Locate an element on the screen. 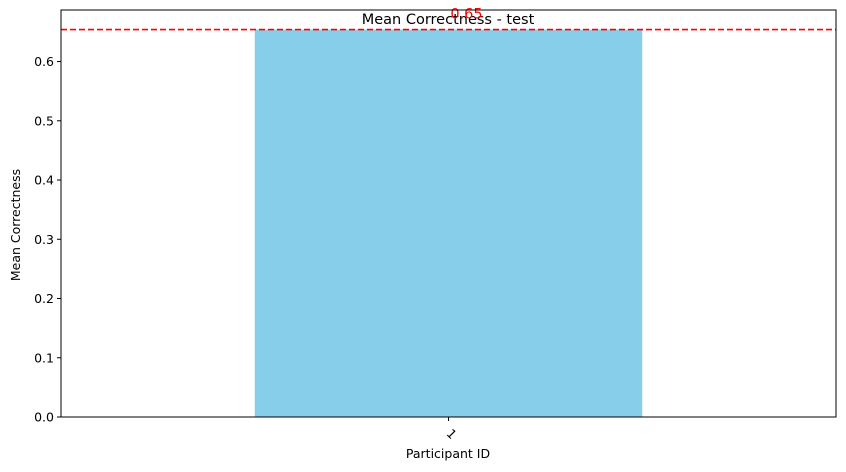  y-tick-label: 0.1 is located at coordinates (44, 357).